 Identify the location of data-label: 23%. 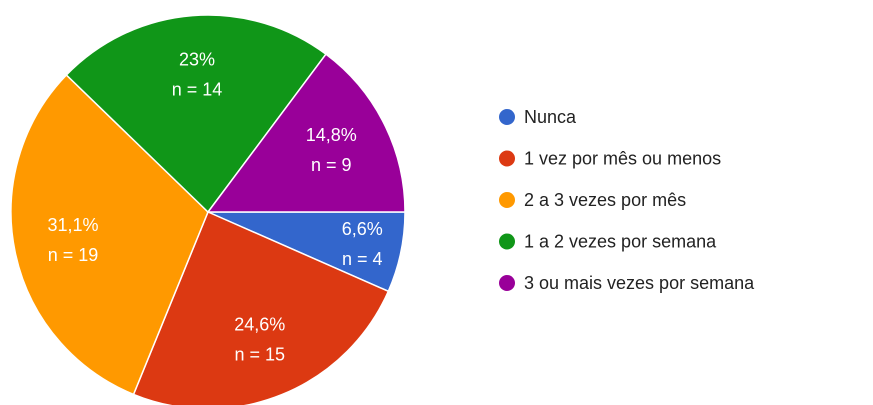
(197, 59).